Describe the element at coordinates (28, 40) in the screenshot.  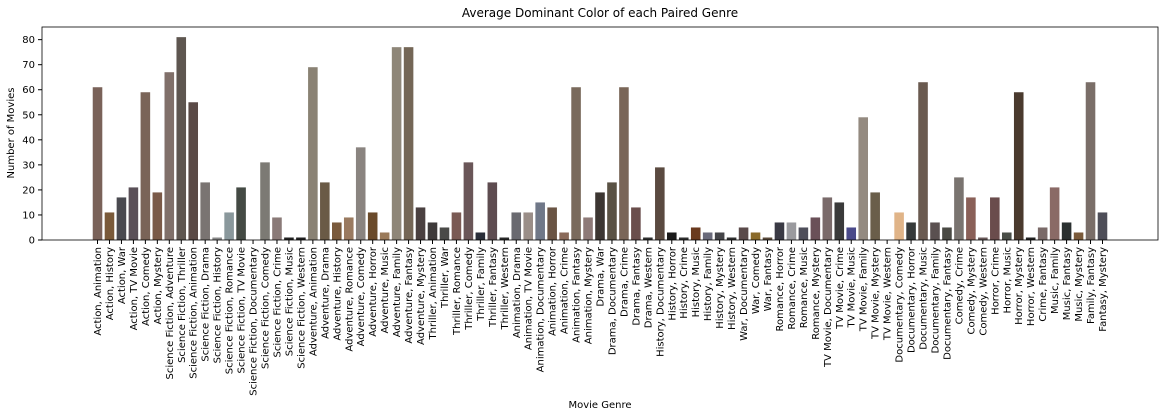
I see `y-tick-label: 80` at that location.